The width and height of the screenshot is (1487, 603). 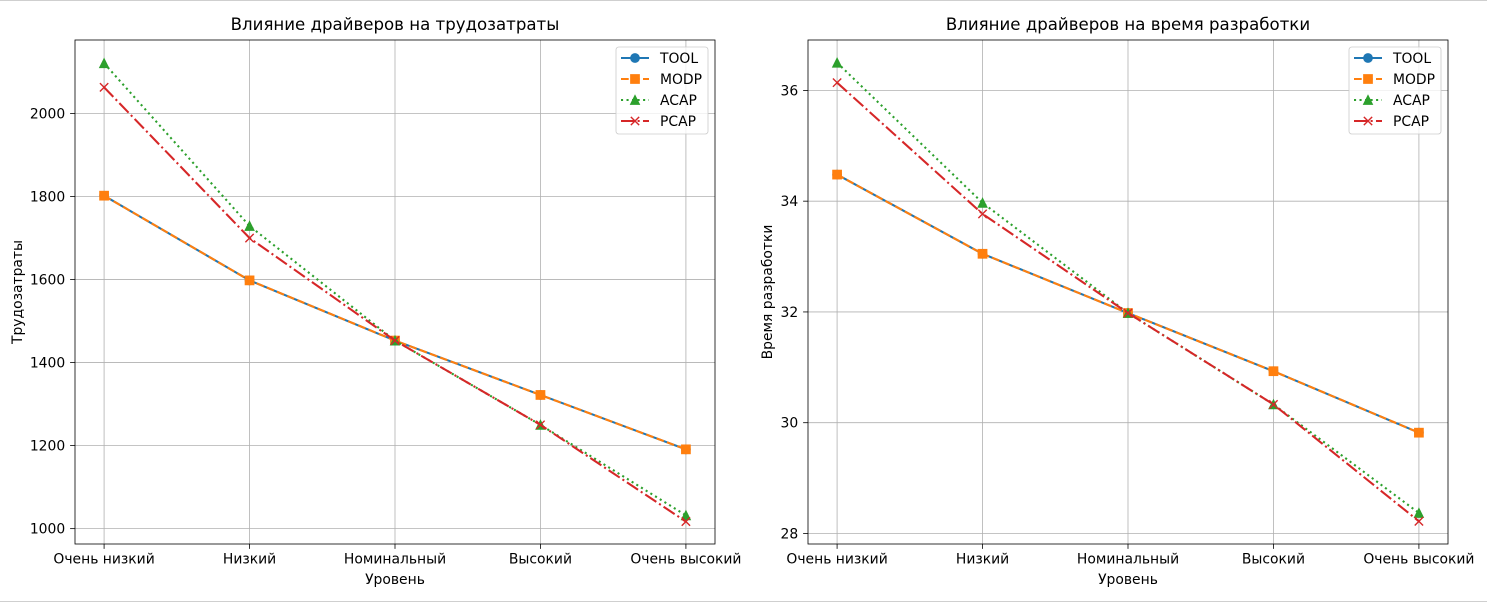 What do you see at coordinates (790, 202) in the screenshot?
I see `y-tick-label: 34` at bounding box center [790, 202].